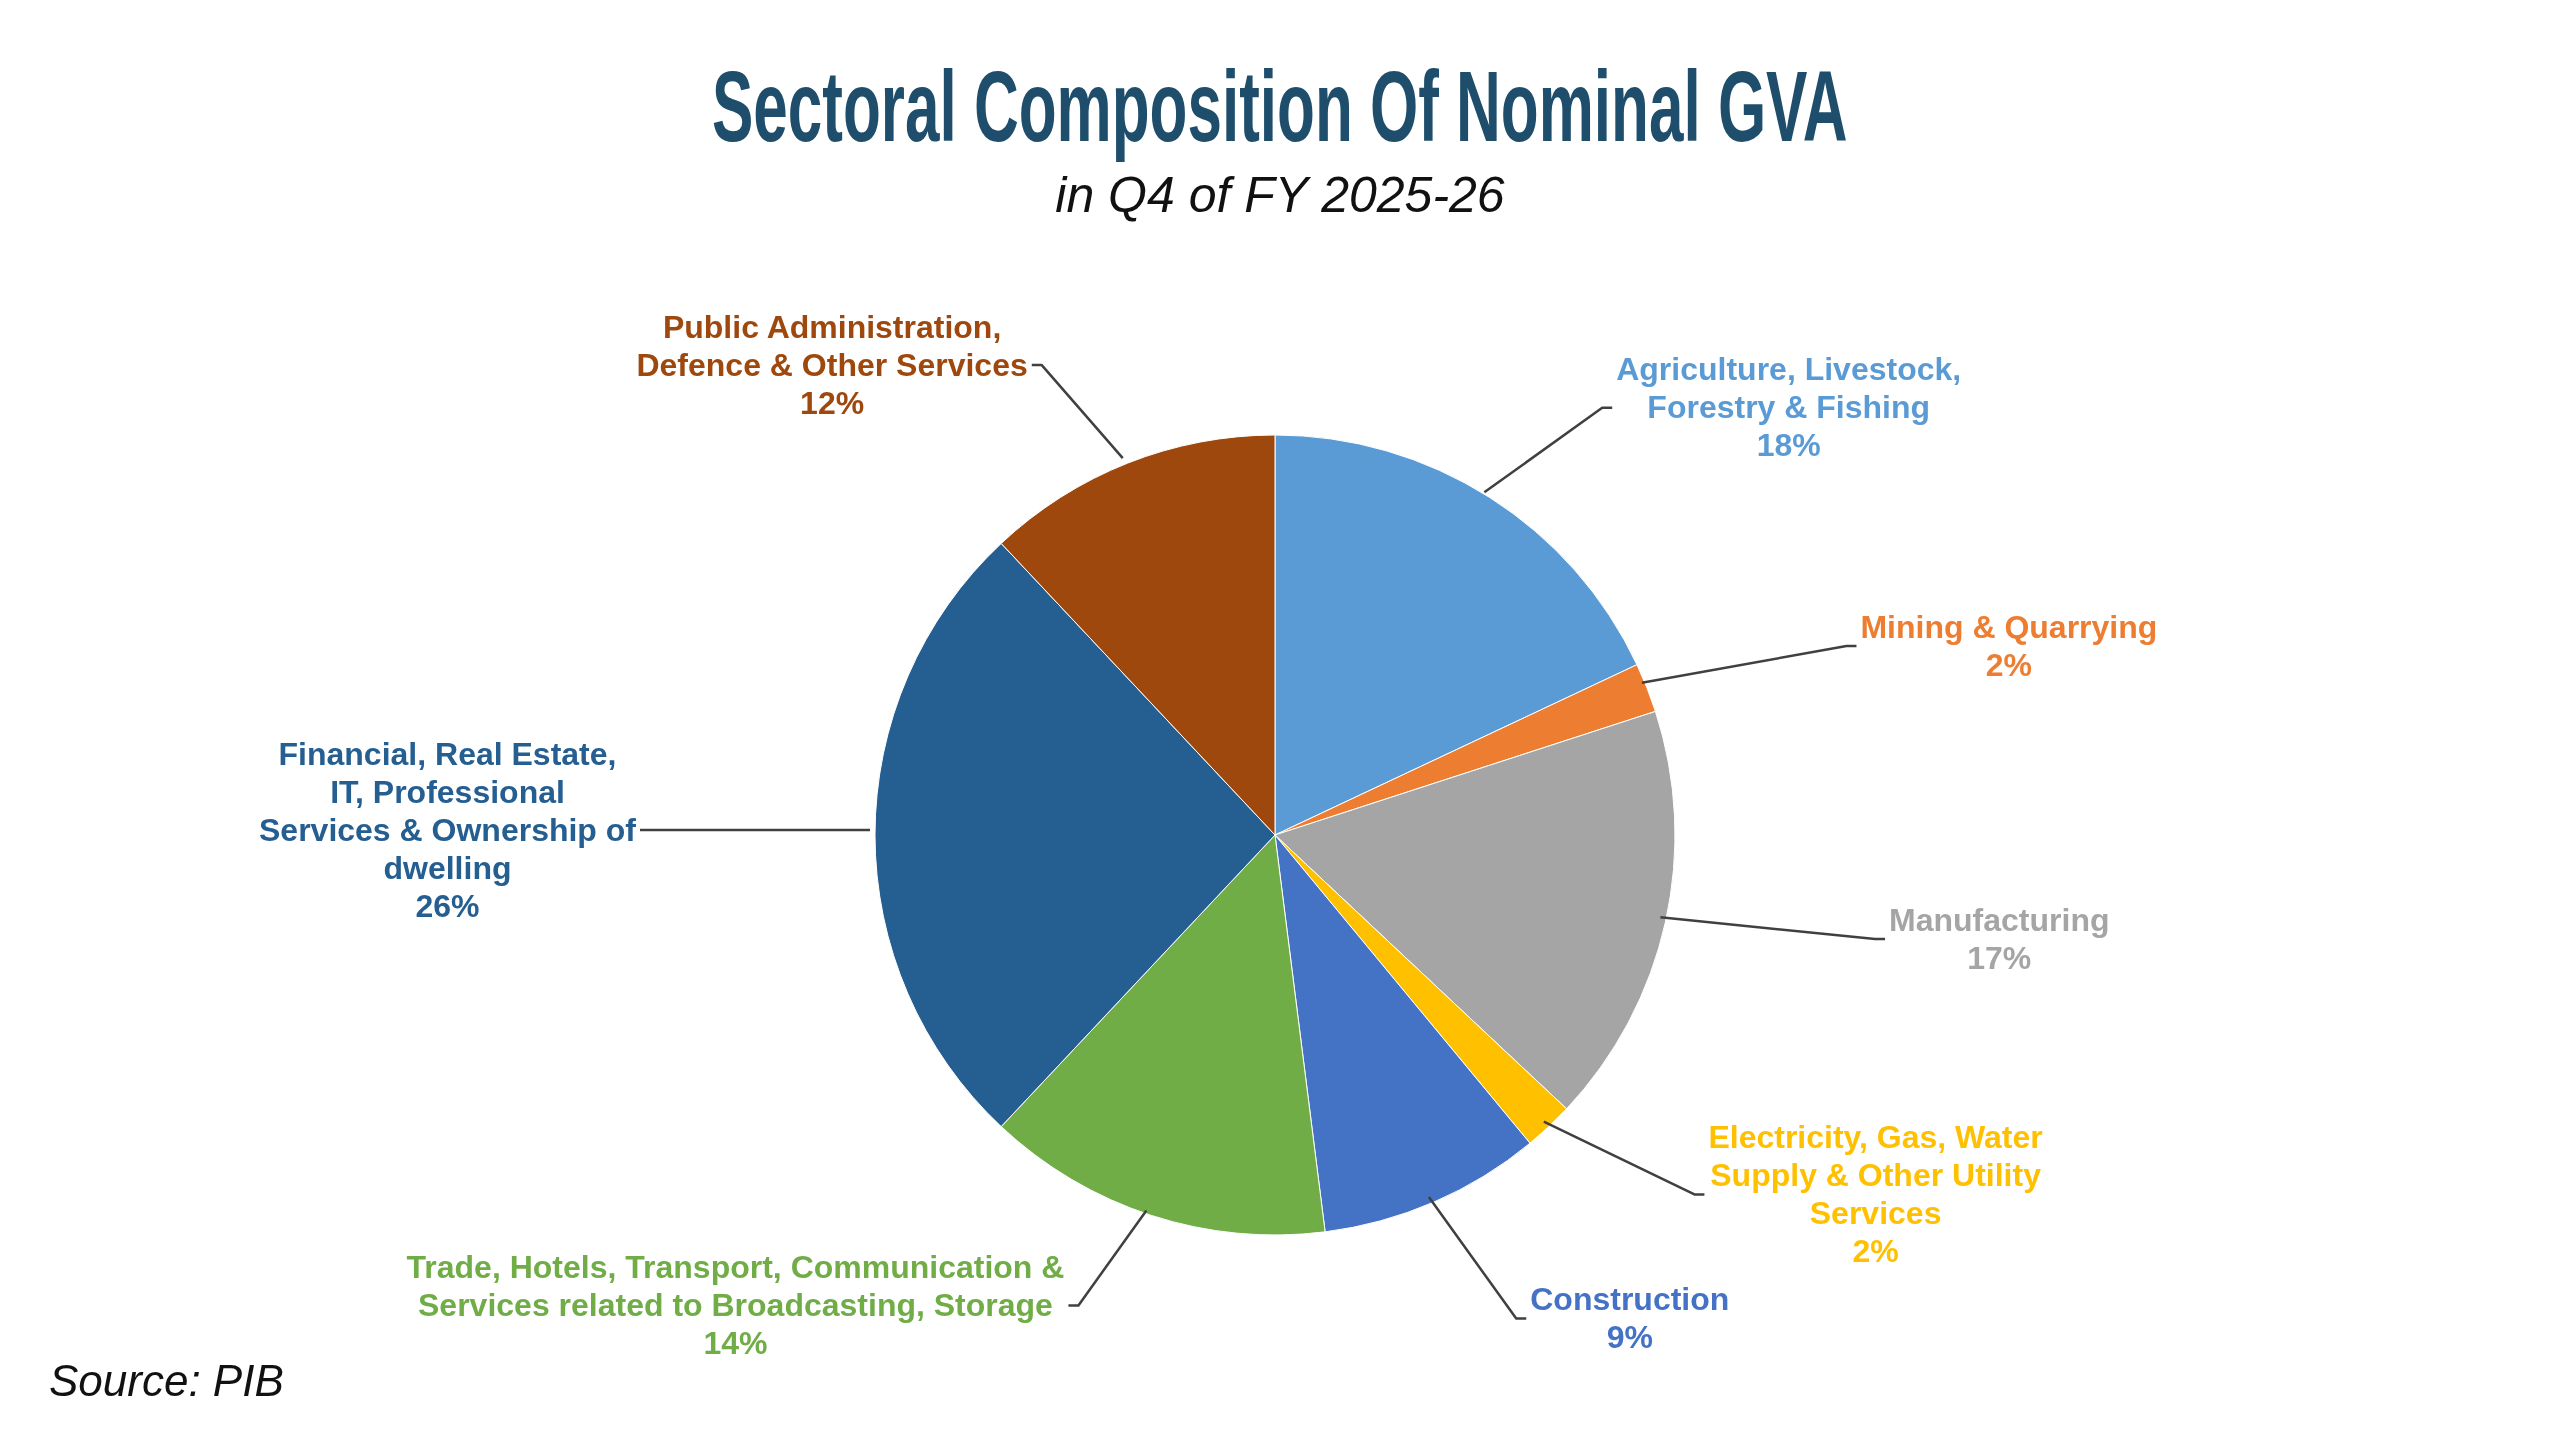 This screenshot has height=1440, width=2560. Describe the element at coordinates (1789, 388) in the screenshot. I see `slice-label: Agriculture, Livestock, Forestry & Fishing` at that location.